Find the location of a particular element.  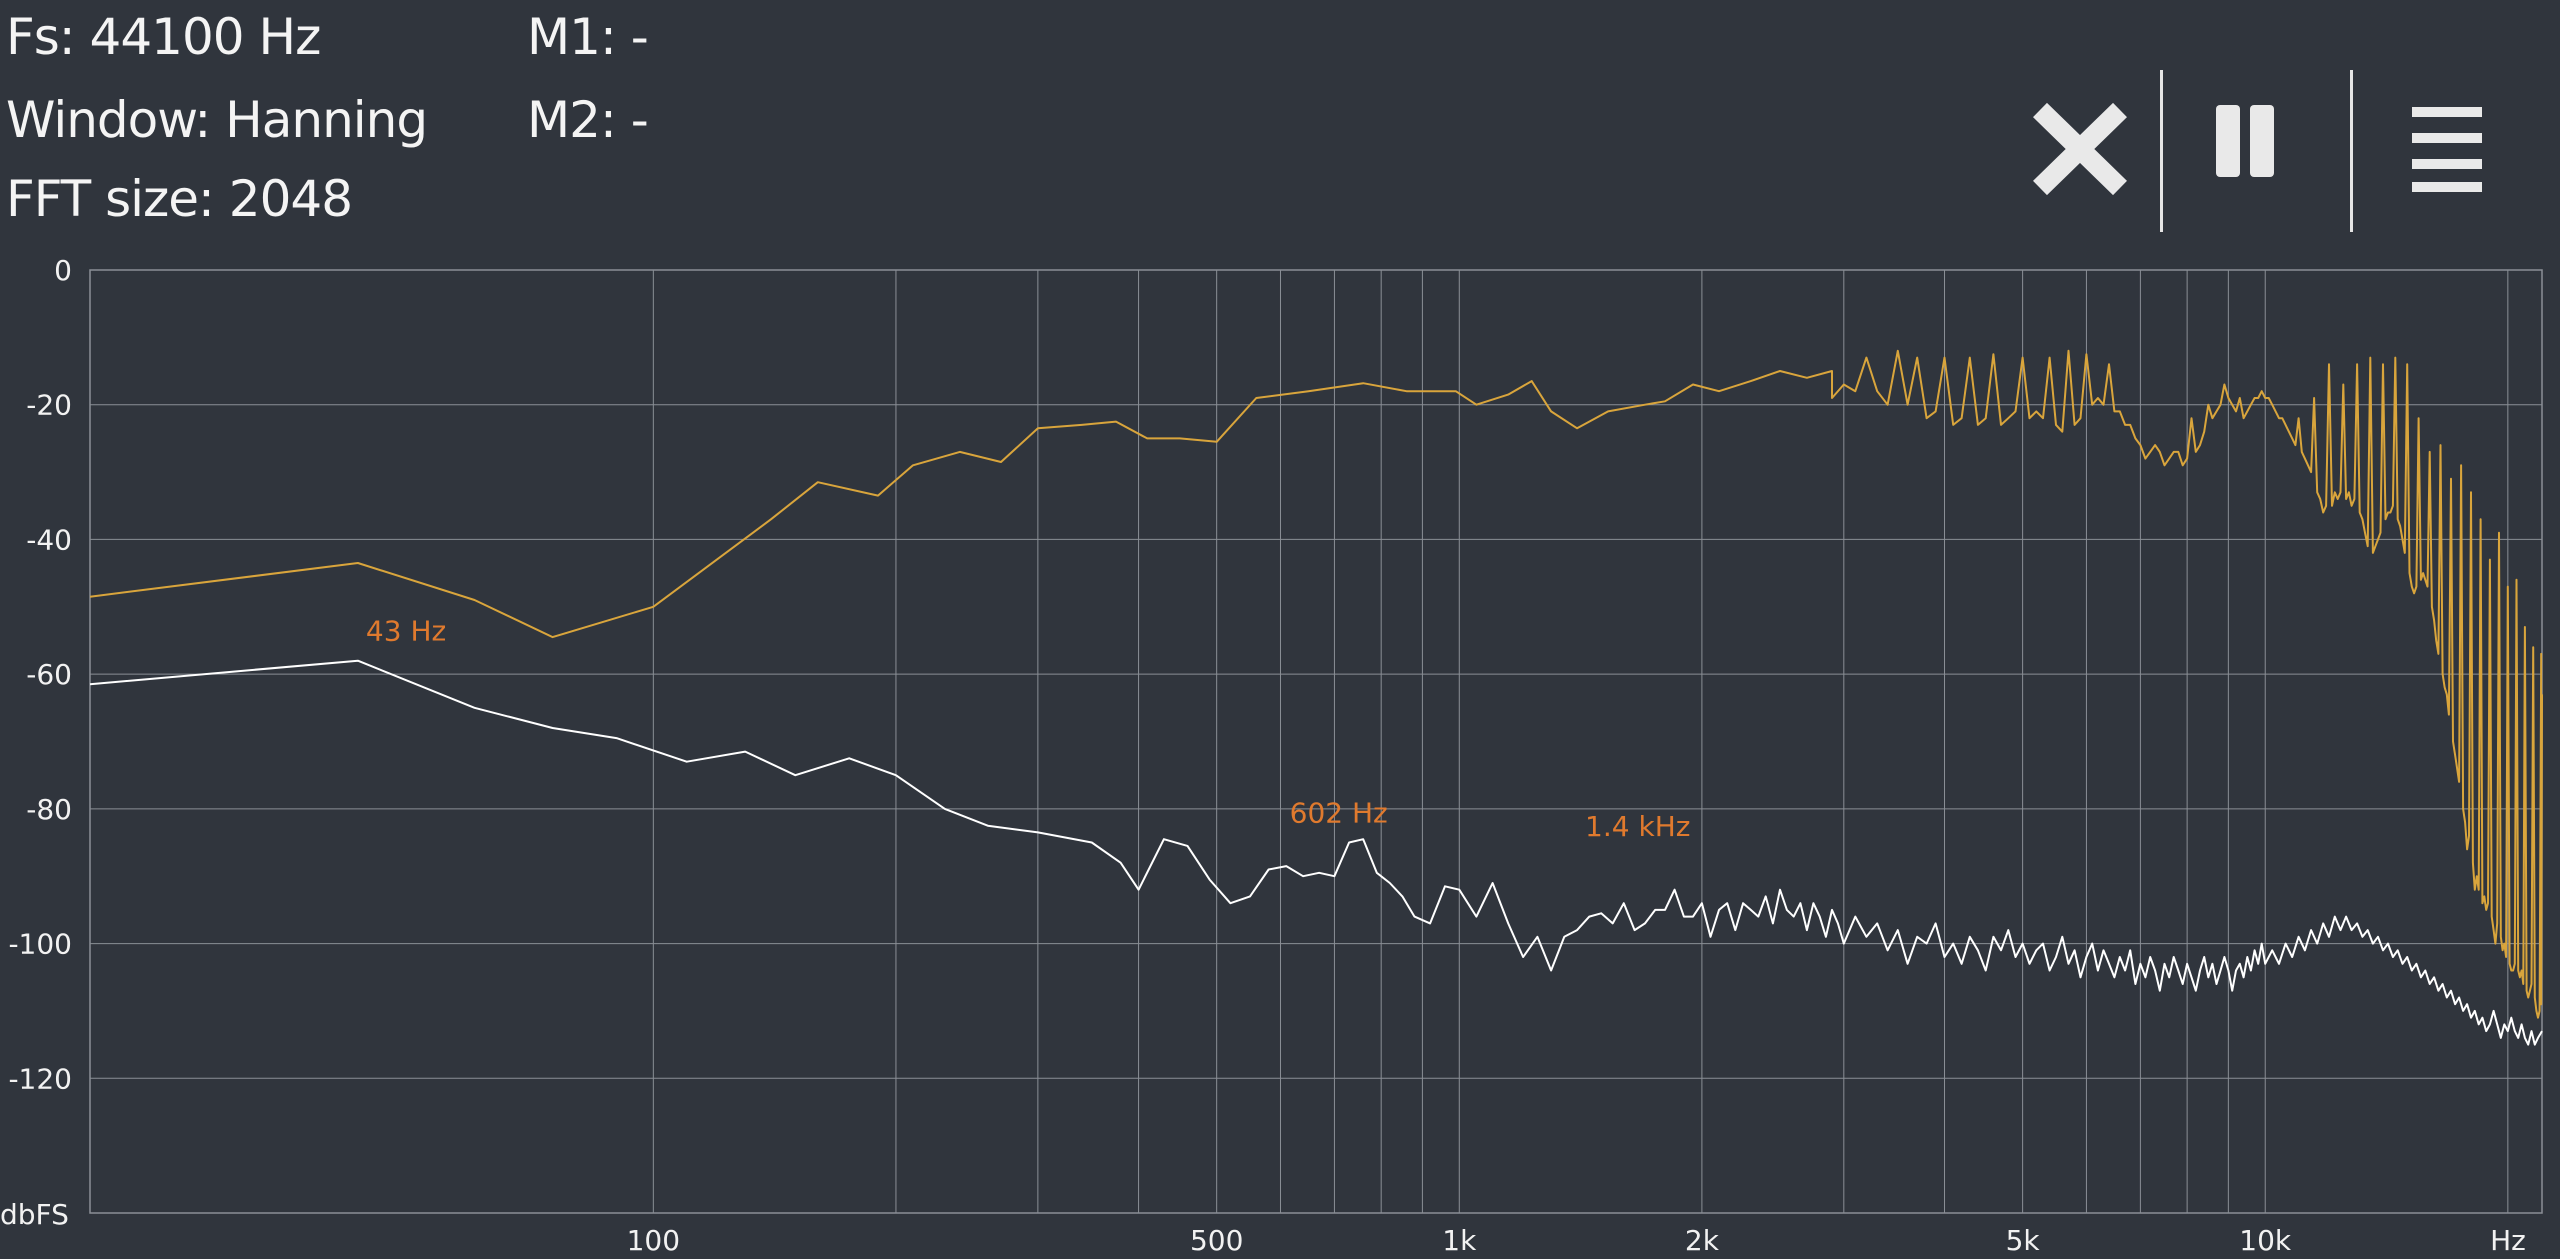

close-icon is located at coordinates (2080, 149).